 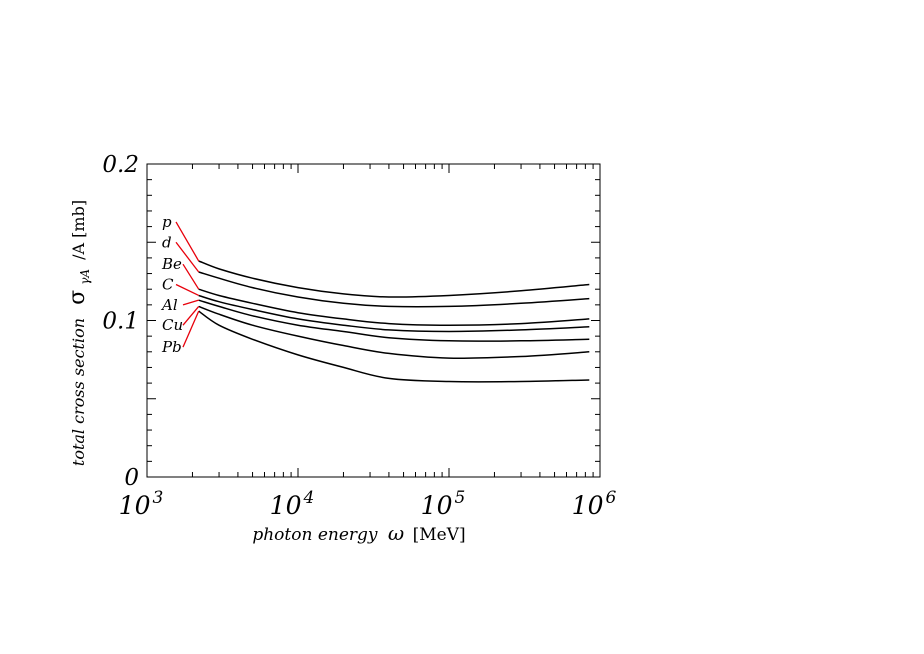 I want to click on x-tick-label: 10 5, so click(x=443, y=504).